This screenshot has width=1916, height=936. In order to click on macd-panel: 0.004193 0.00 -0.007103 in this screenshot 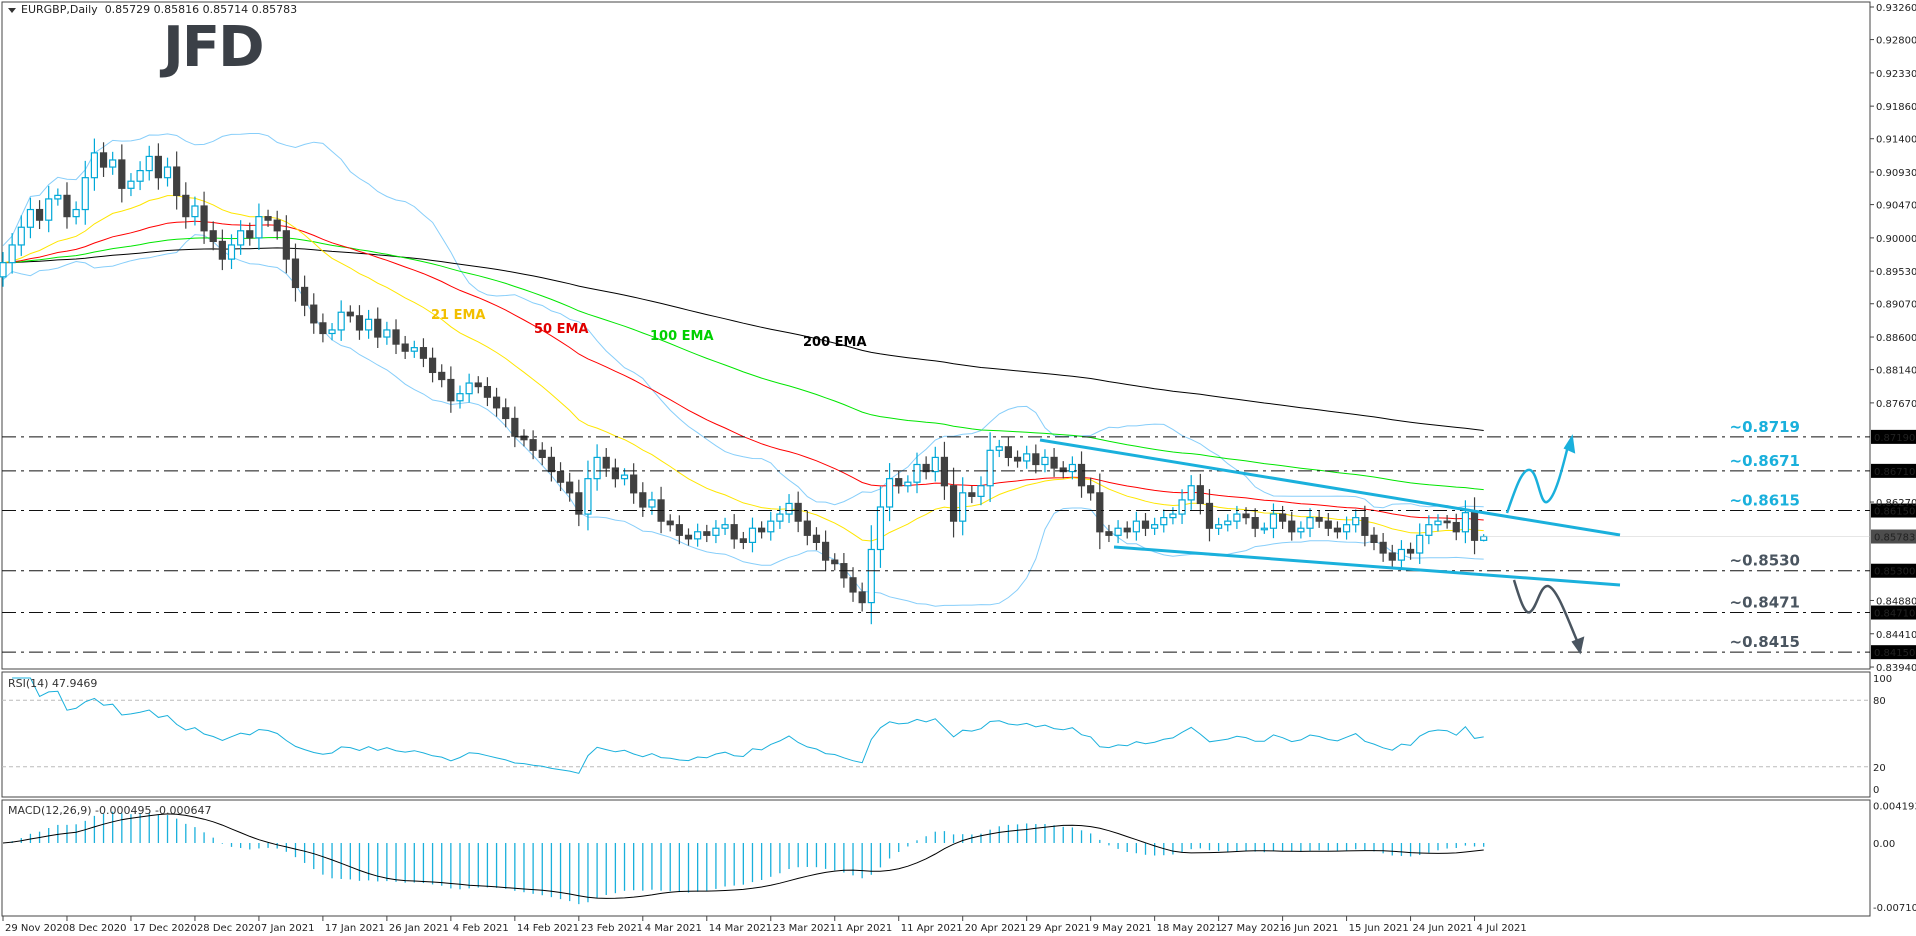, I will do `click(959, 857)`.